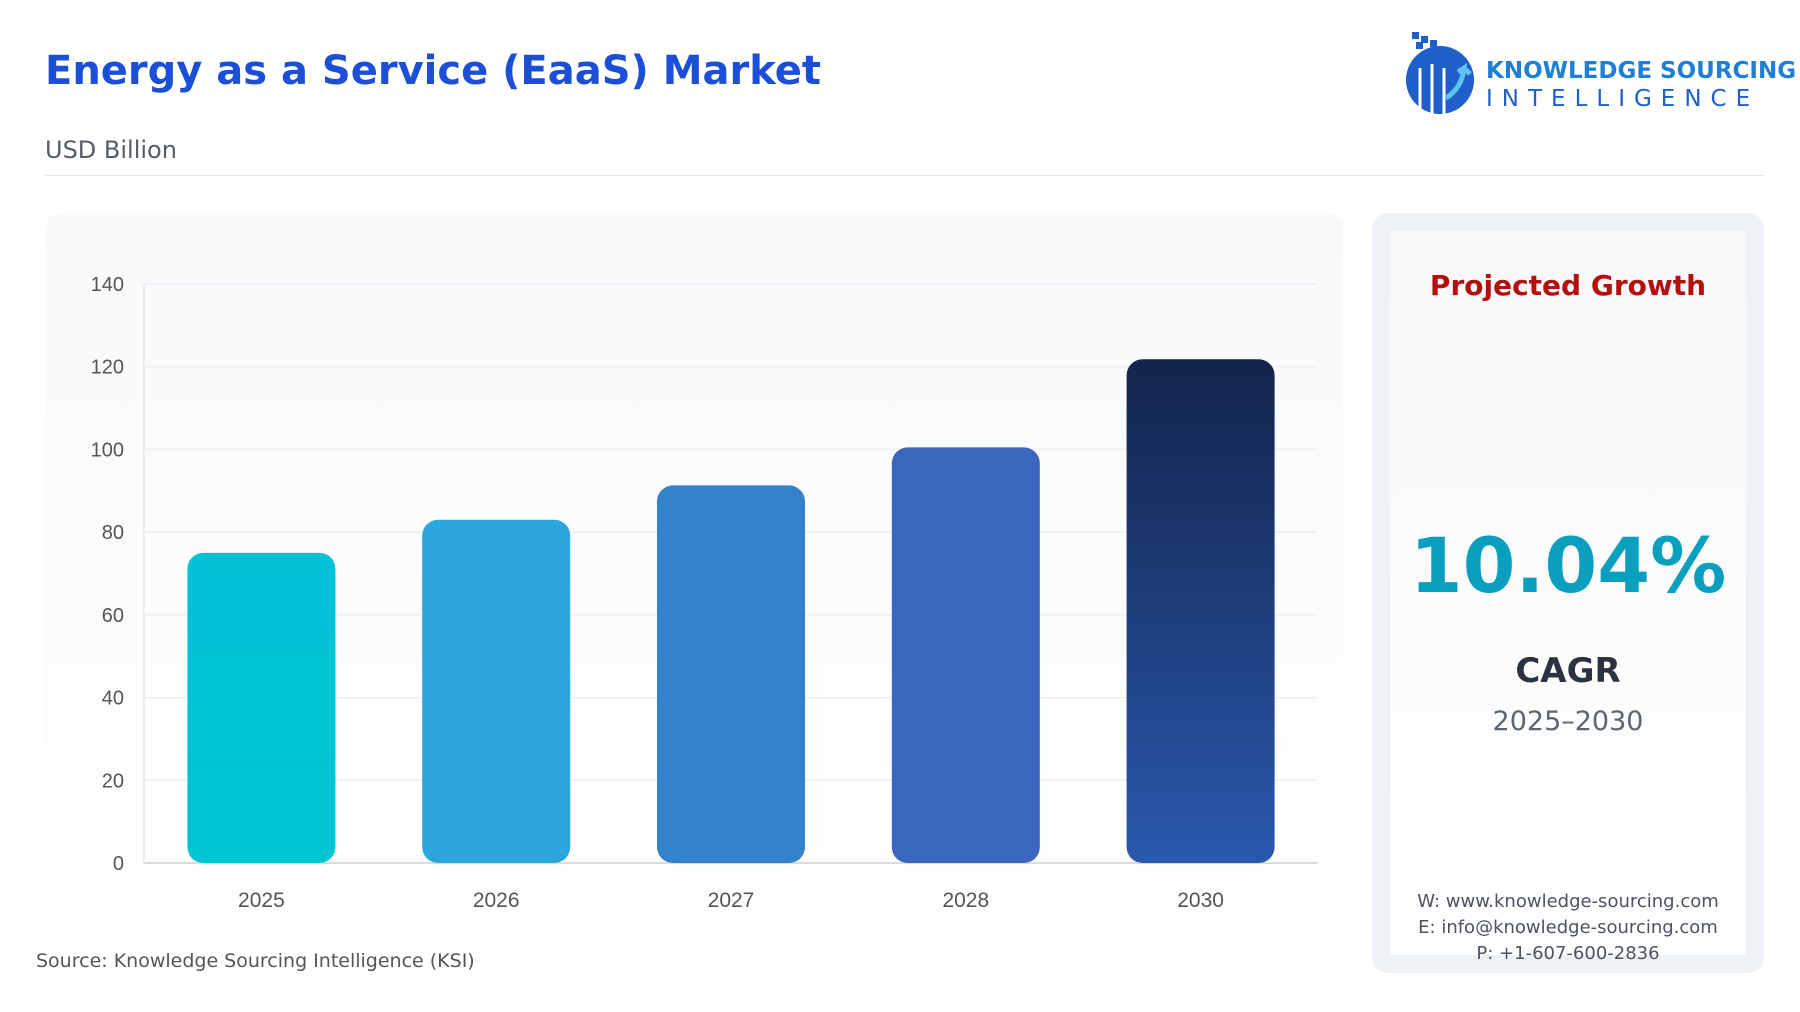 The image size is (1800, 1012). I want to click on cagr-value: 10.04%, so click(1568, 565).